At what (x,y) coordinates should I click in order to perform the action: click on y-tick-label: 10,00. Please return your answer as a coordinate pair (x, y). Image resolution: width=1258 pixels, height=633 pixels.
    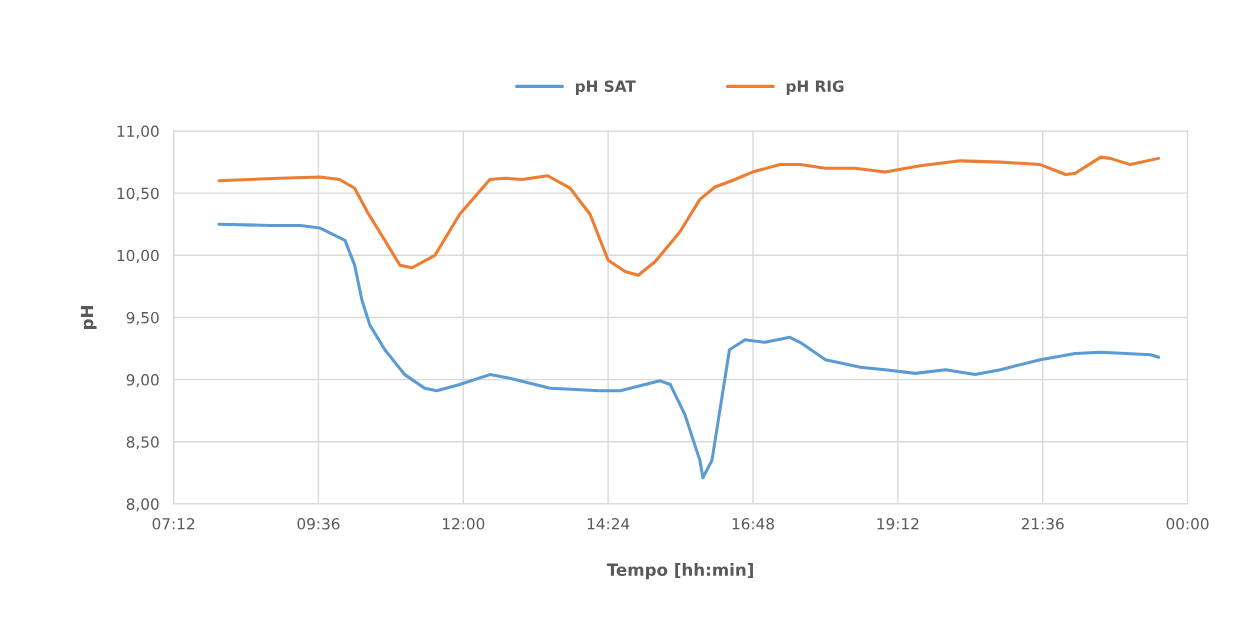
    Looking at the image, I should click on (138, 256).